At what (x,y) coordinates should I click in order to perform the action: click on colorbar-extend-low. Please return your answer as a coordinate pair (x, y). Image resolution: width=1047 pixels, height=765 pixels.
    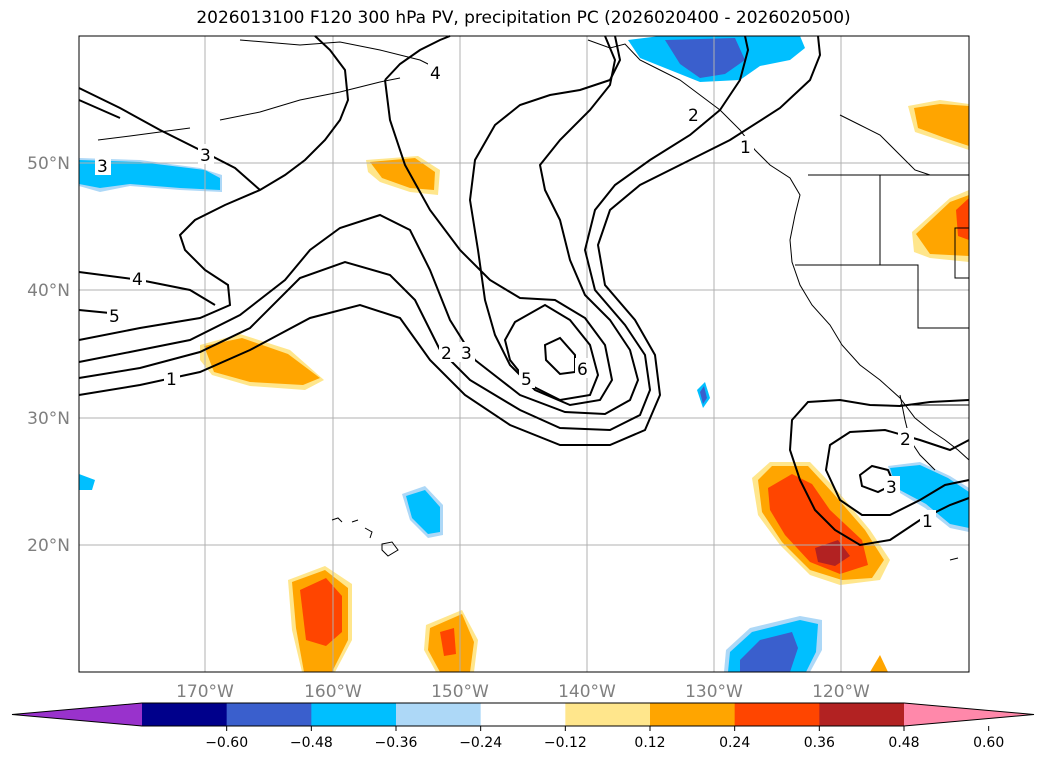
    Looking at the image, I should click on (77, 714).